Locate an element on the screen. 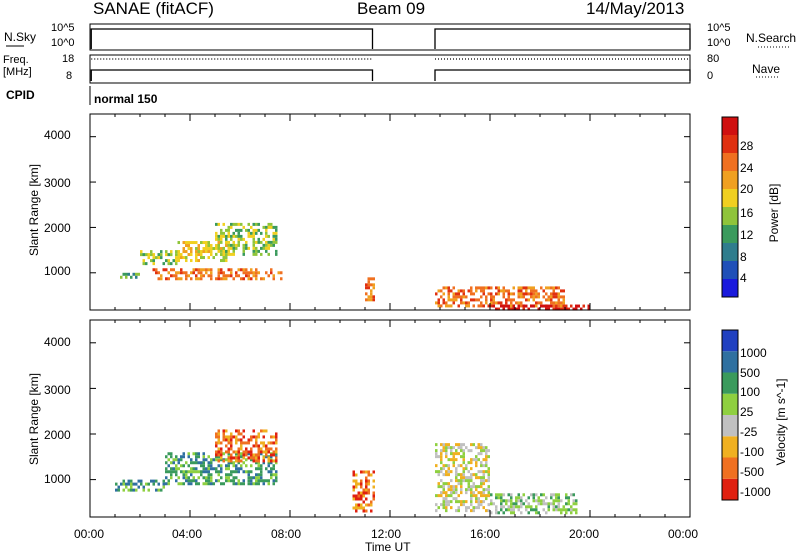 The width and height of the screenshot is (800, 554). power-cb-tick-20: 20 is located at coordinates (747, 189).